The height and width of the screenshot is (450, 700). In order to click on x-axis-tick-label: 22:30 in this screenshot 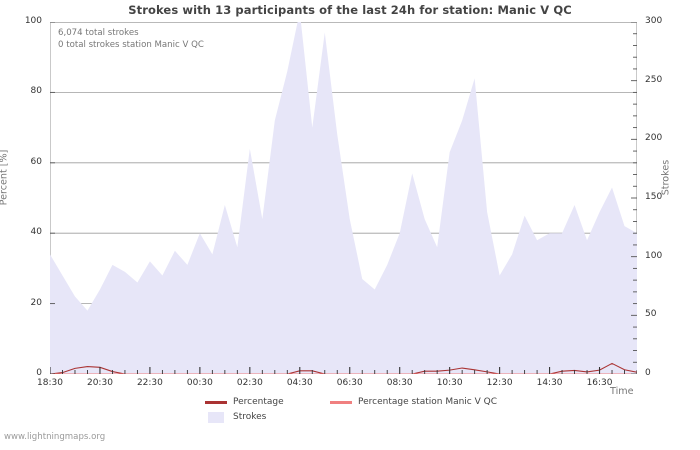, I will do `click(149, 383)`.